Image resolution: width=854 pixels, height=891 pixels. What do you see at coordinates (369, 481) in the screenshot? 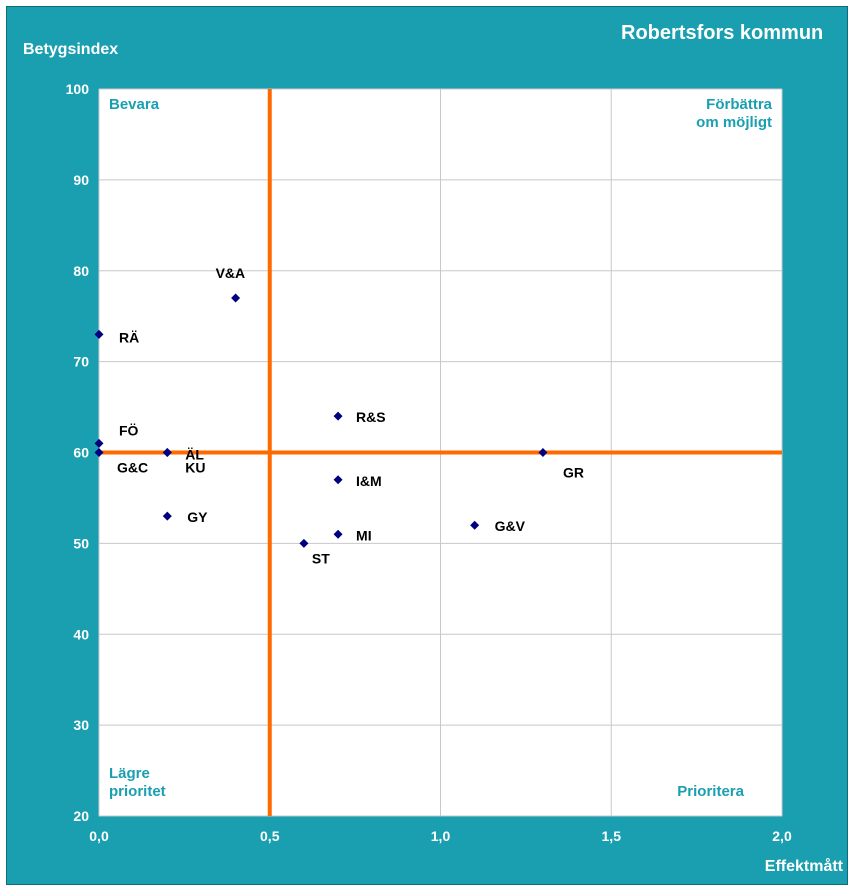
I see `data-point-label: I&M` at bounding box center [369, 481].